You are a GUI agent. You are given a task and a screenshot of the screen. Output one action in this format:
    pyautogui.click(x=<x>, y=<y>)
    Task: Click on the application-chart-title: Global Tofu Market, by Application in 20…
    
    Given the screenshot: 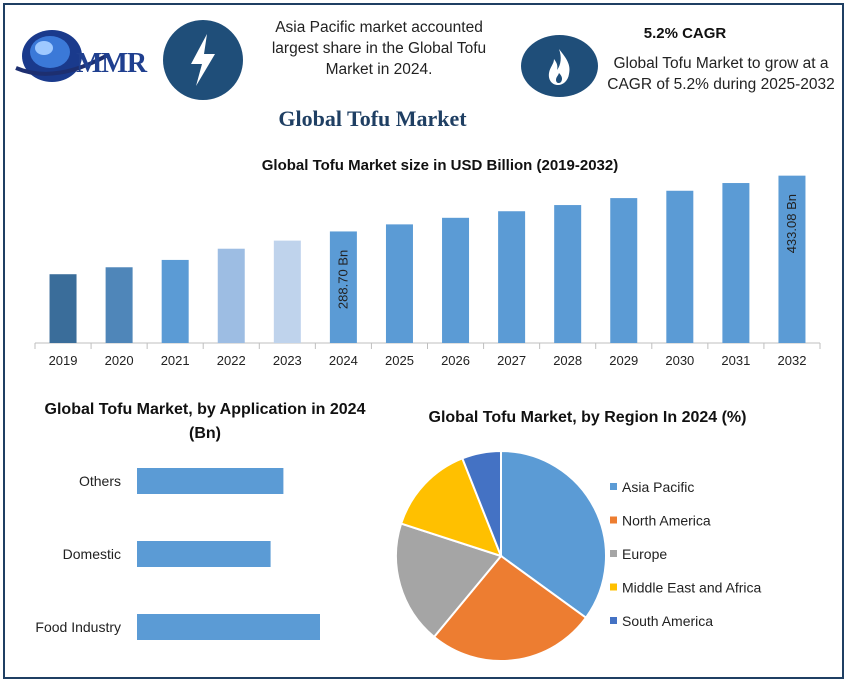 What is the action you would take?
    pyautogui.click(x=205, y=421)
    